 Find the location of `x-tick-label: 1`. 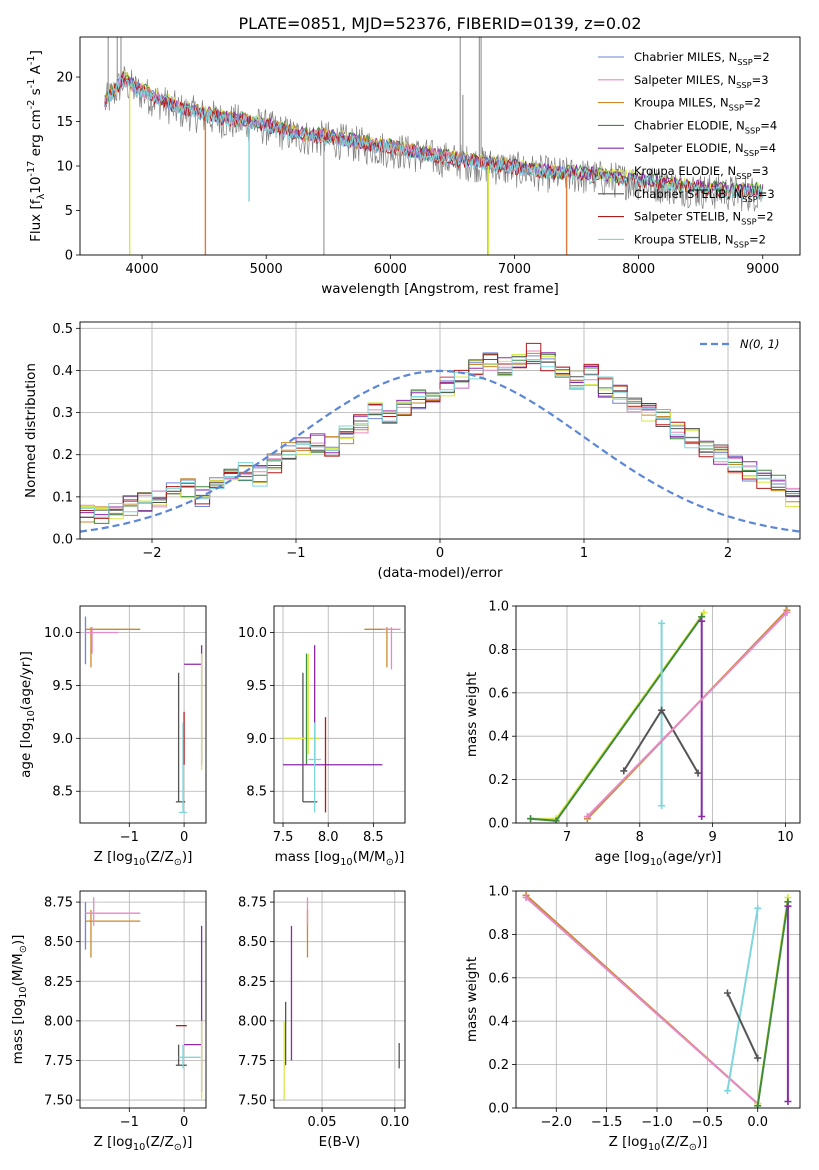

x-tick-label: 1 is located at coordinates (584, 553).